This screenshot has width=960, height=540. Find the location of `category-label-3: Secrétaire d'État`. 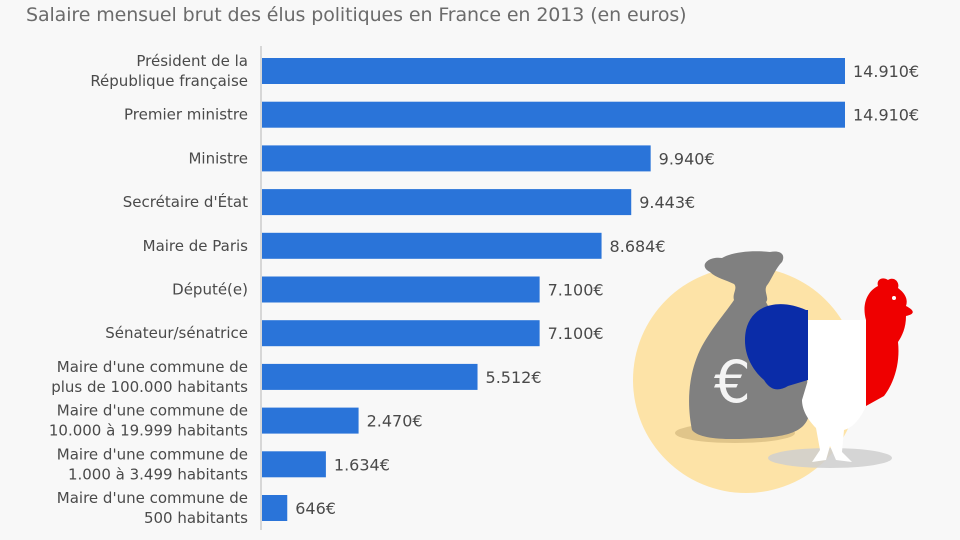

category-label-3: Secrétaire d'État is located at coordinates (185, 201).